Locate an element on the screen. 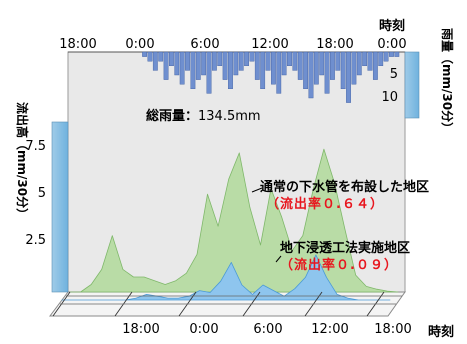 This screenshot has width=467, height=344. runoff-xtick-1: 0:00 is located at coordinates (203, 329).